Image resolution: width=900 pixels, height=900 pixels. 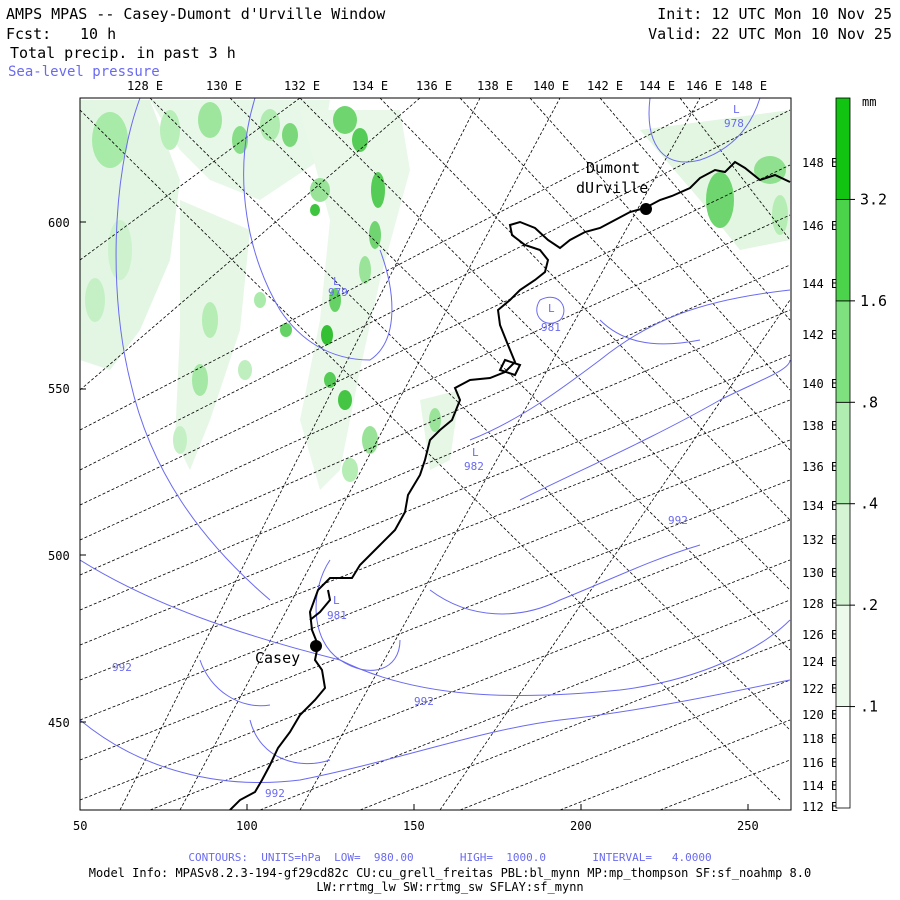 What do you see at coordinates (581, 826) in the screenshot?
I see `x-tick-label: 200` at bounding box center [581, 826].